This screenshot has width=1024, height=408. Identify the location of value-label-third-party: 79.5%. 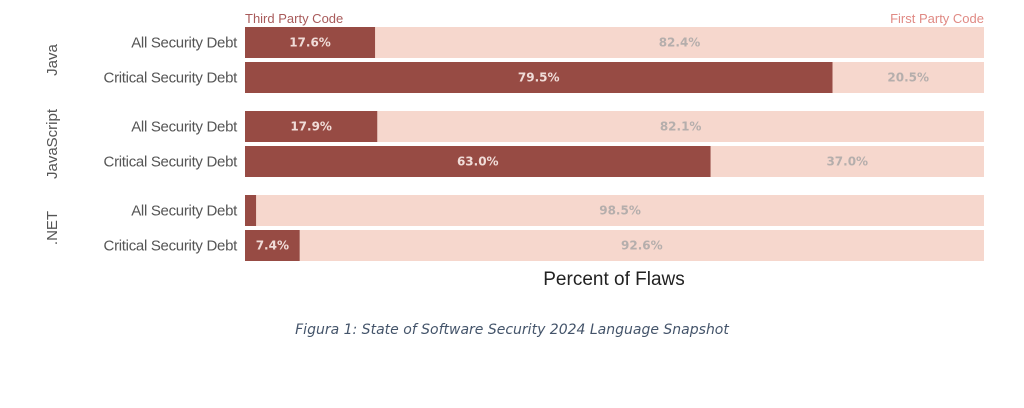
(539, 78).